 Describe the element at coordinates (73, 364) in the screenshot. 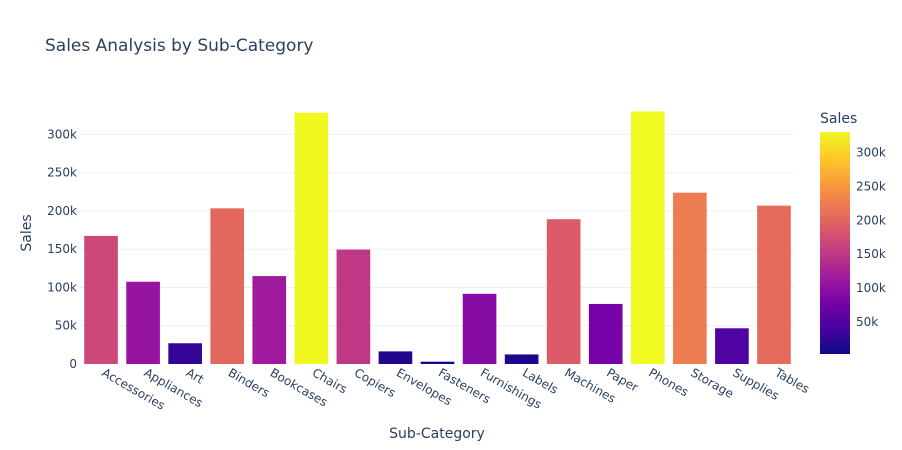

I see `y-tick-label: 0` at that location.